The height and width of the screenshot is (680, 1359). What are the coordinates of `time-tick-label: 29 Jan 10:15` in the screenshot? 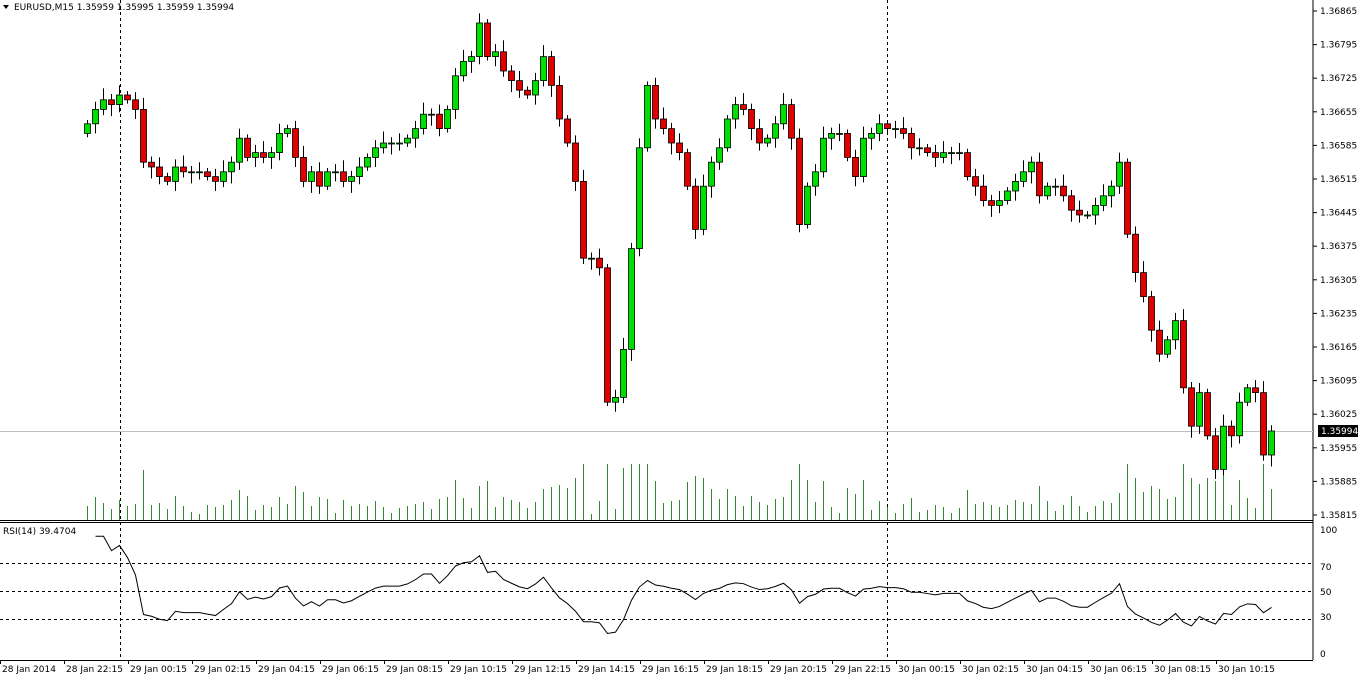 It's located at (478, 670).